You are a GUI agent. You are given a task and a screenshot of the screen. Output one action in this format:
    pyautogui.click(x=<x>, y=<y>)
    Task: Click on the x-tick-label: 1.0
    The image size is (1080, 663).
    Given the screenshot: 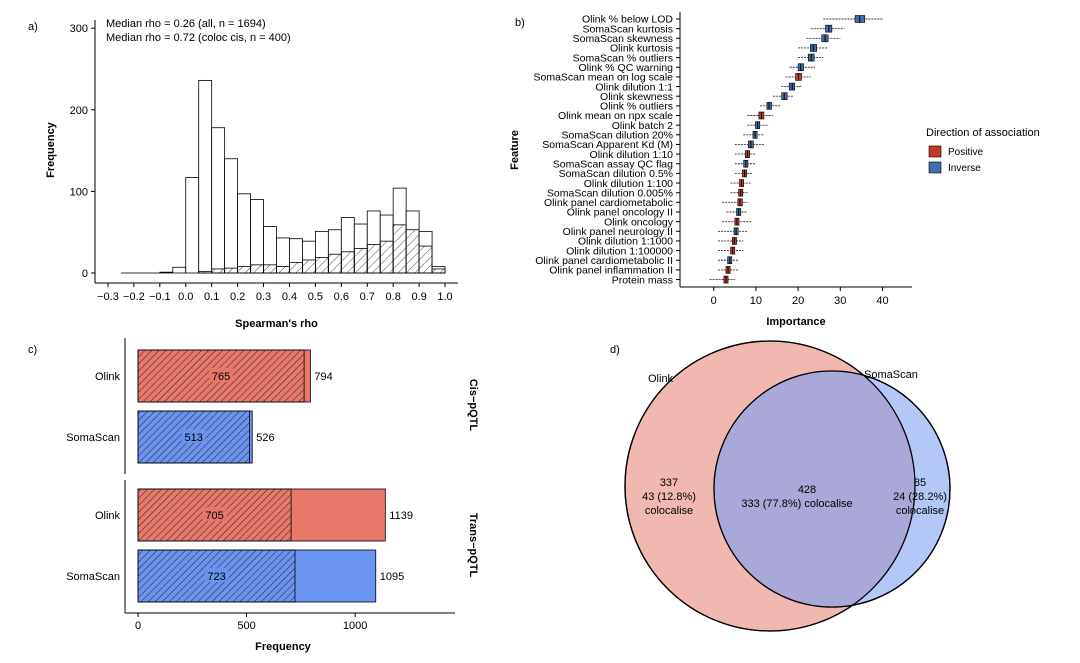 What is the action you would take?
    pyautogui.click(x=444, y=297)
    